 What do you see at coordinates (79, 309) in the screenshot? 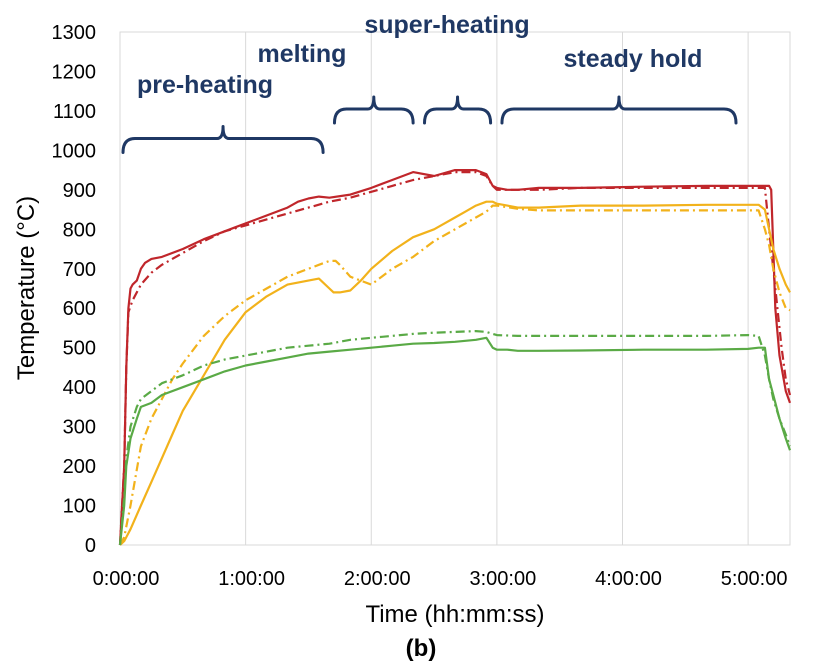
I see `y-tick-label: 600` at bounding box center [79, 309].